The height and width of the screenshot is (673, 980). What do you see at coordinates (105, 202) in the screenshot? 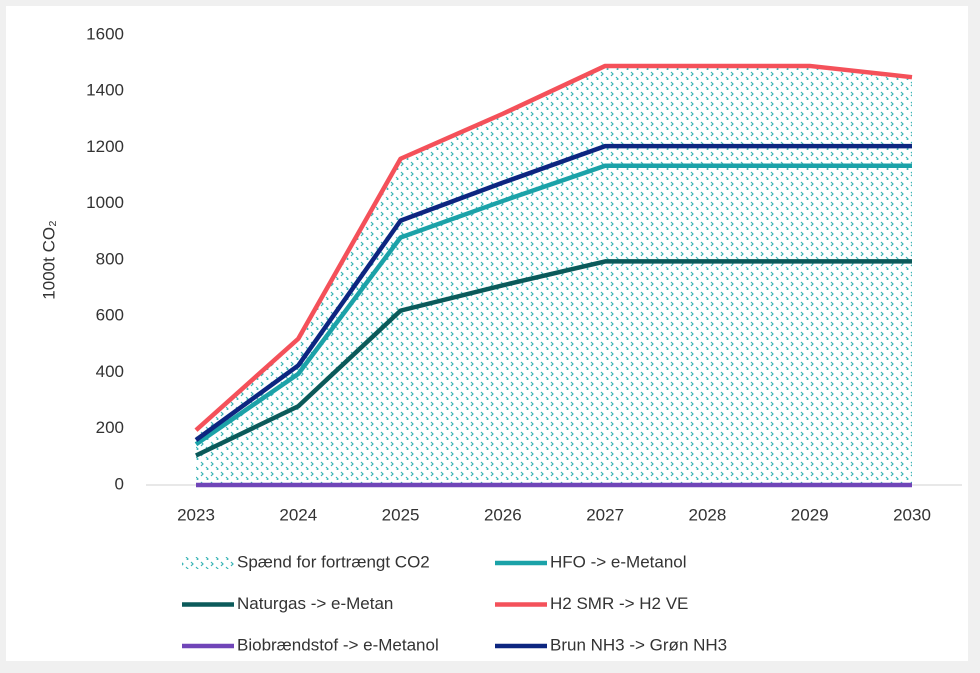
I see `y-tick-label: 1000` at bounding box center [105, 202].